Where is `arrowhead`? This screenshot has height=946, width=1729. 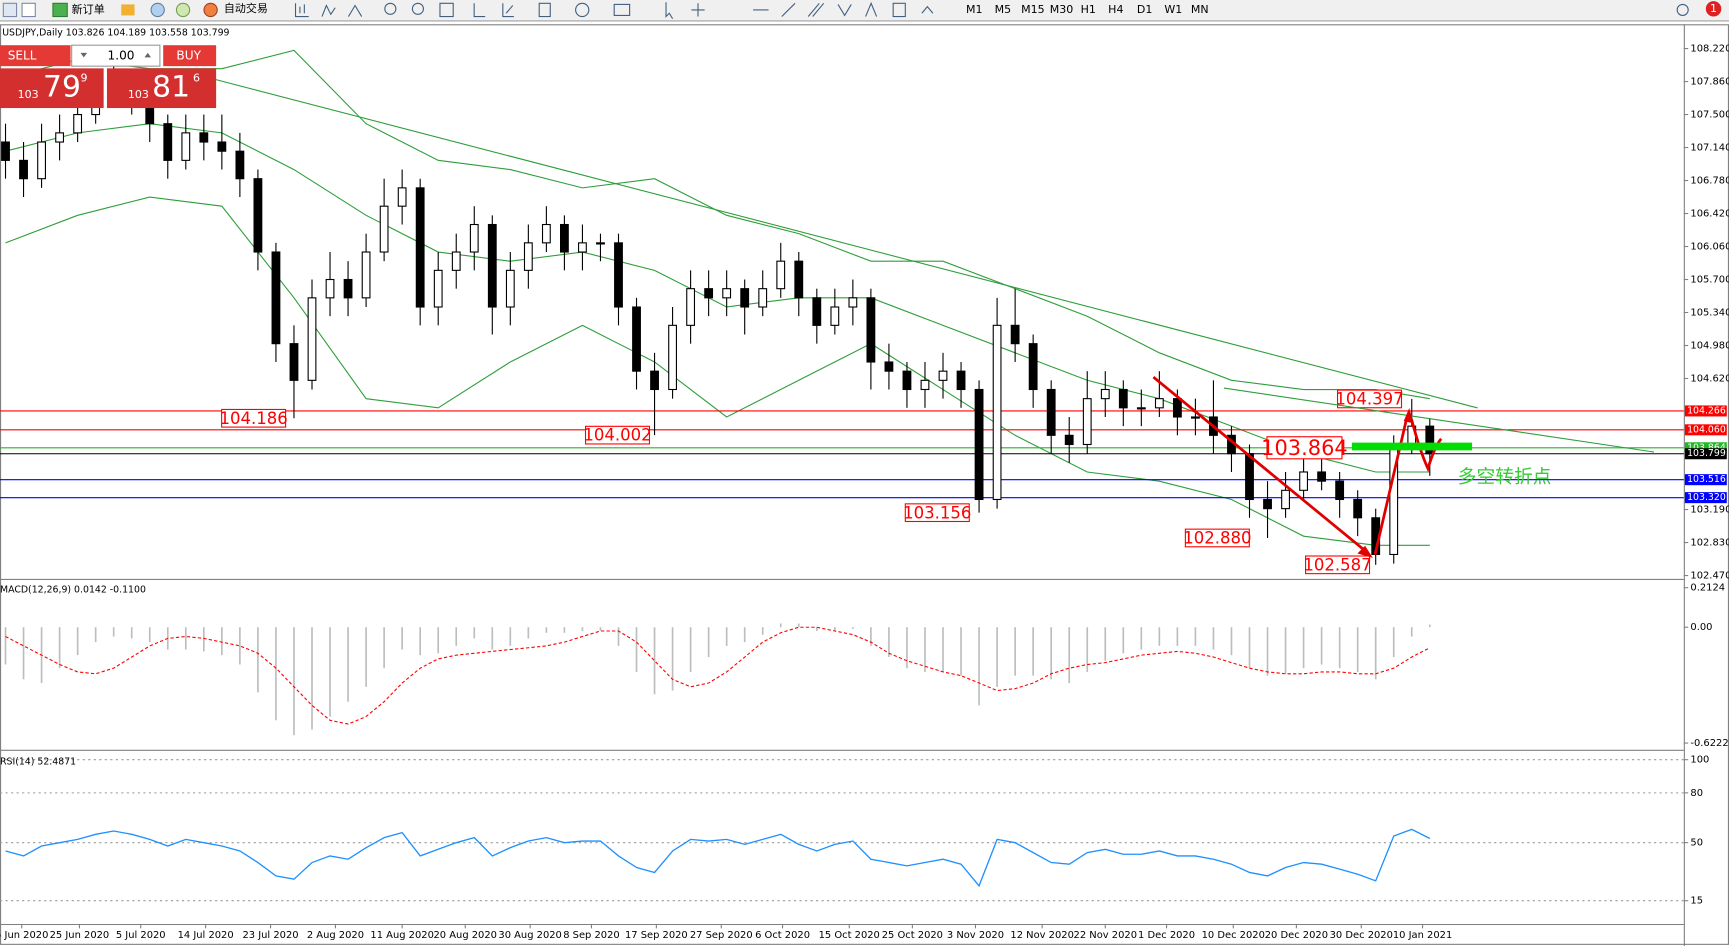 arrowhead is located at coordinates (1365, 551).